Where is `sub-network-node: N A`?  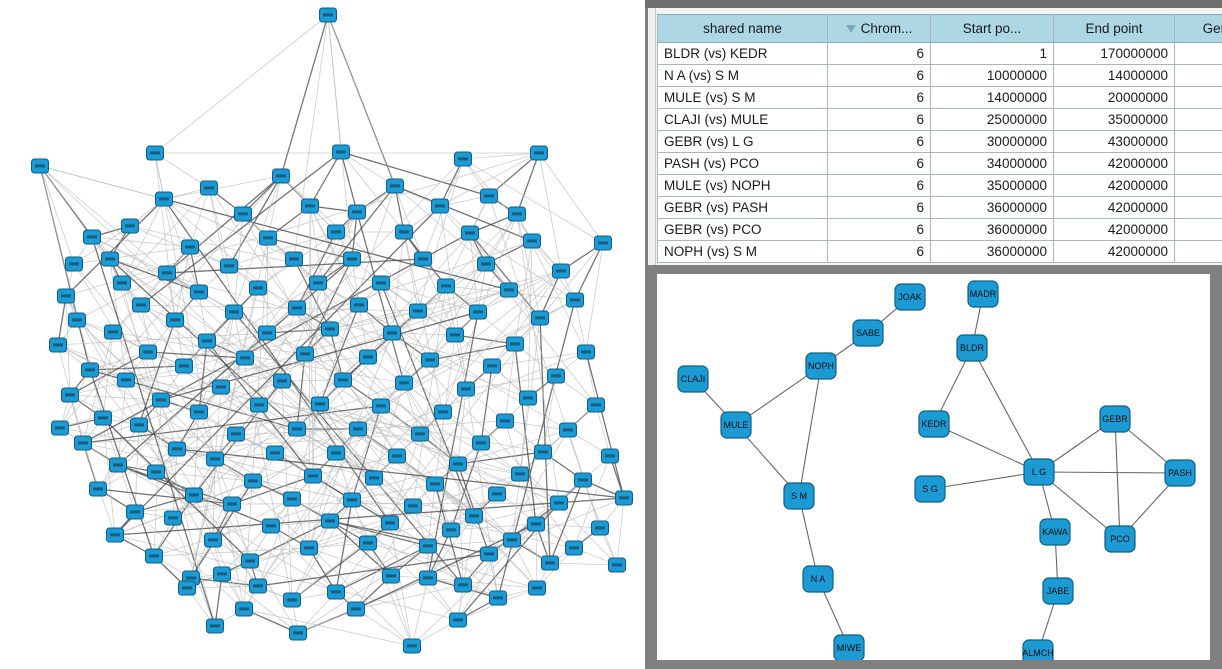 sub-network-node: N A is located at coordinates (818, 579).